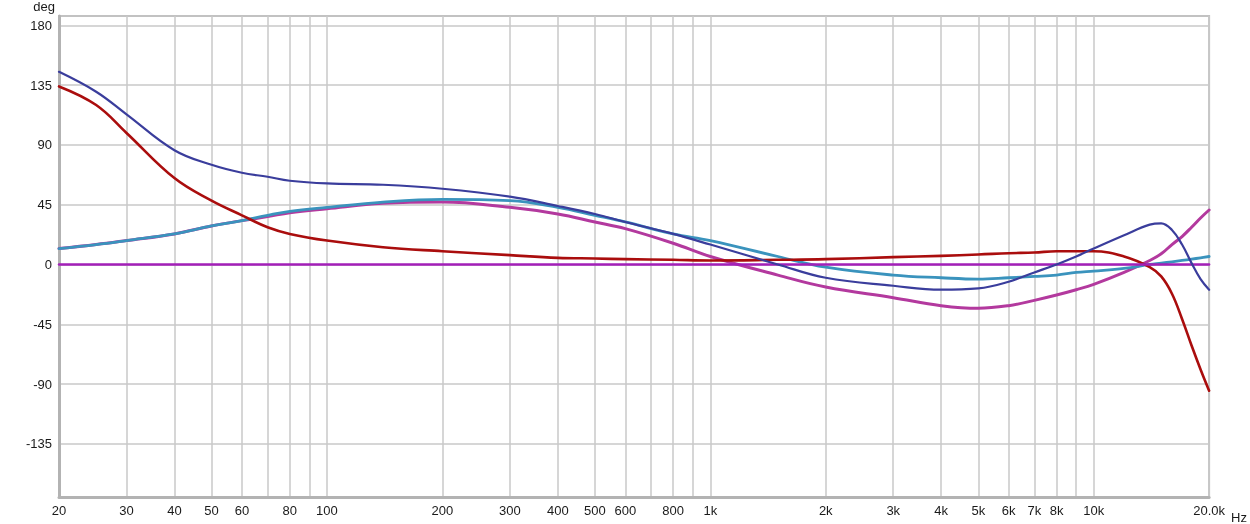 The image size is (1250, 524). I want to click on x-tick-label: 8k, so click(1056, 510).